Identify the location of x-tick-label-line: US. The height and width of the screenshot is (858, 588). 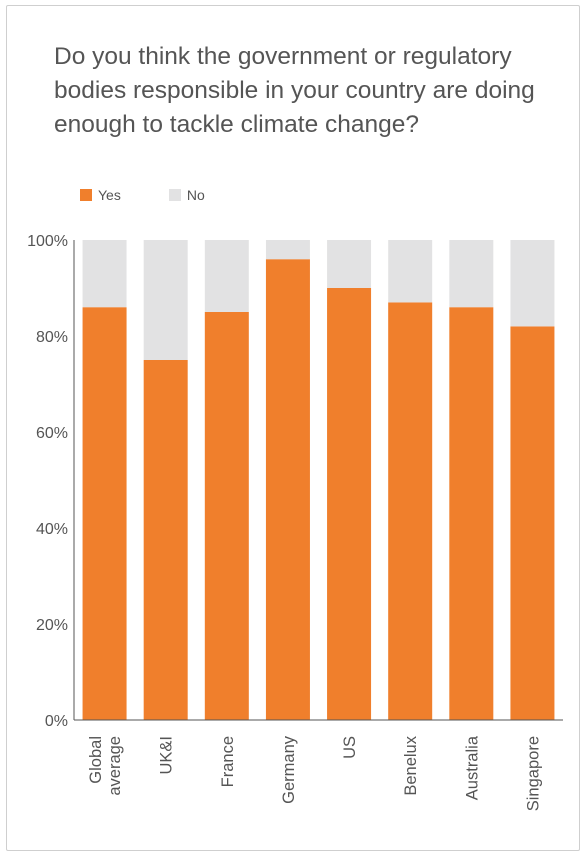
(350, 747).